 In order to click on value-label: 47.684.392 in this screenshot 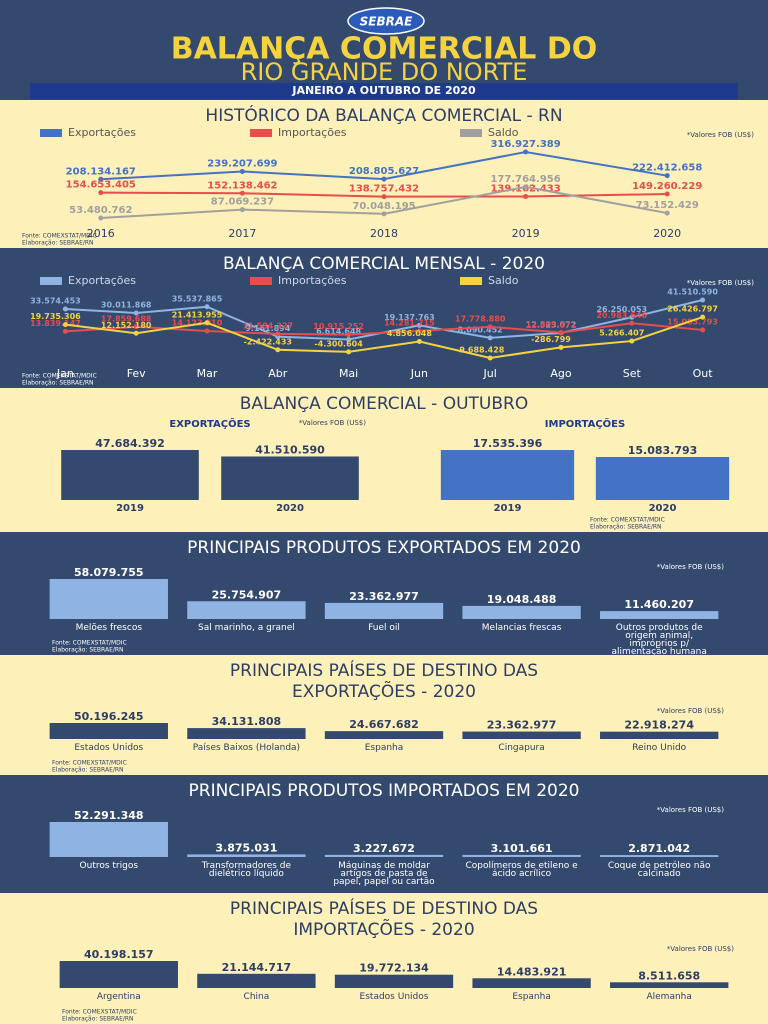, I will do `click(130, 443)`.